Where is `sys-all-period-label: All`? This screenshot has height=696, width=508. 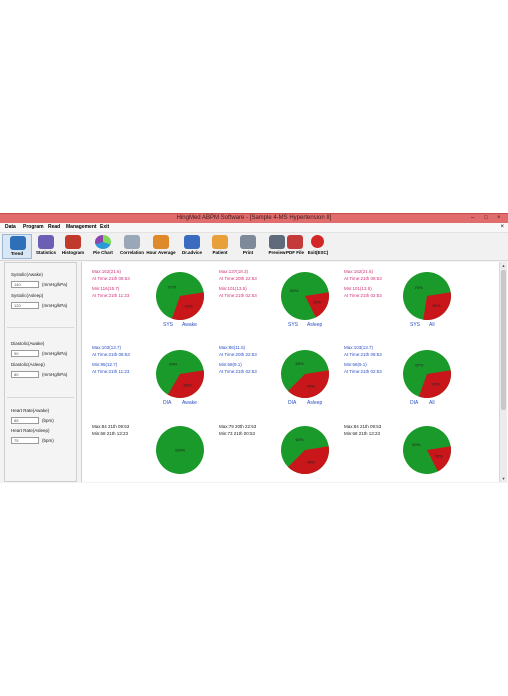 sys-all-period-label: All is located at coordinates (432, 325).